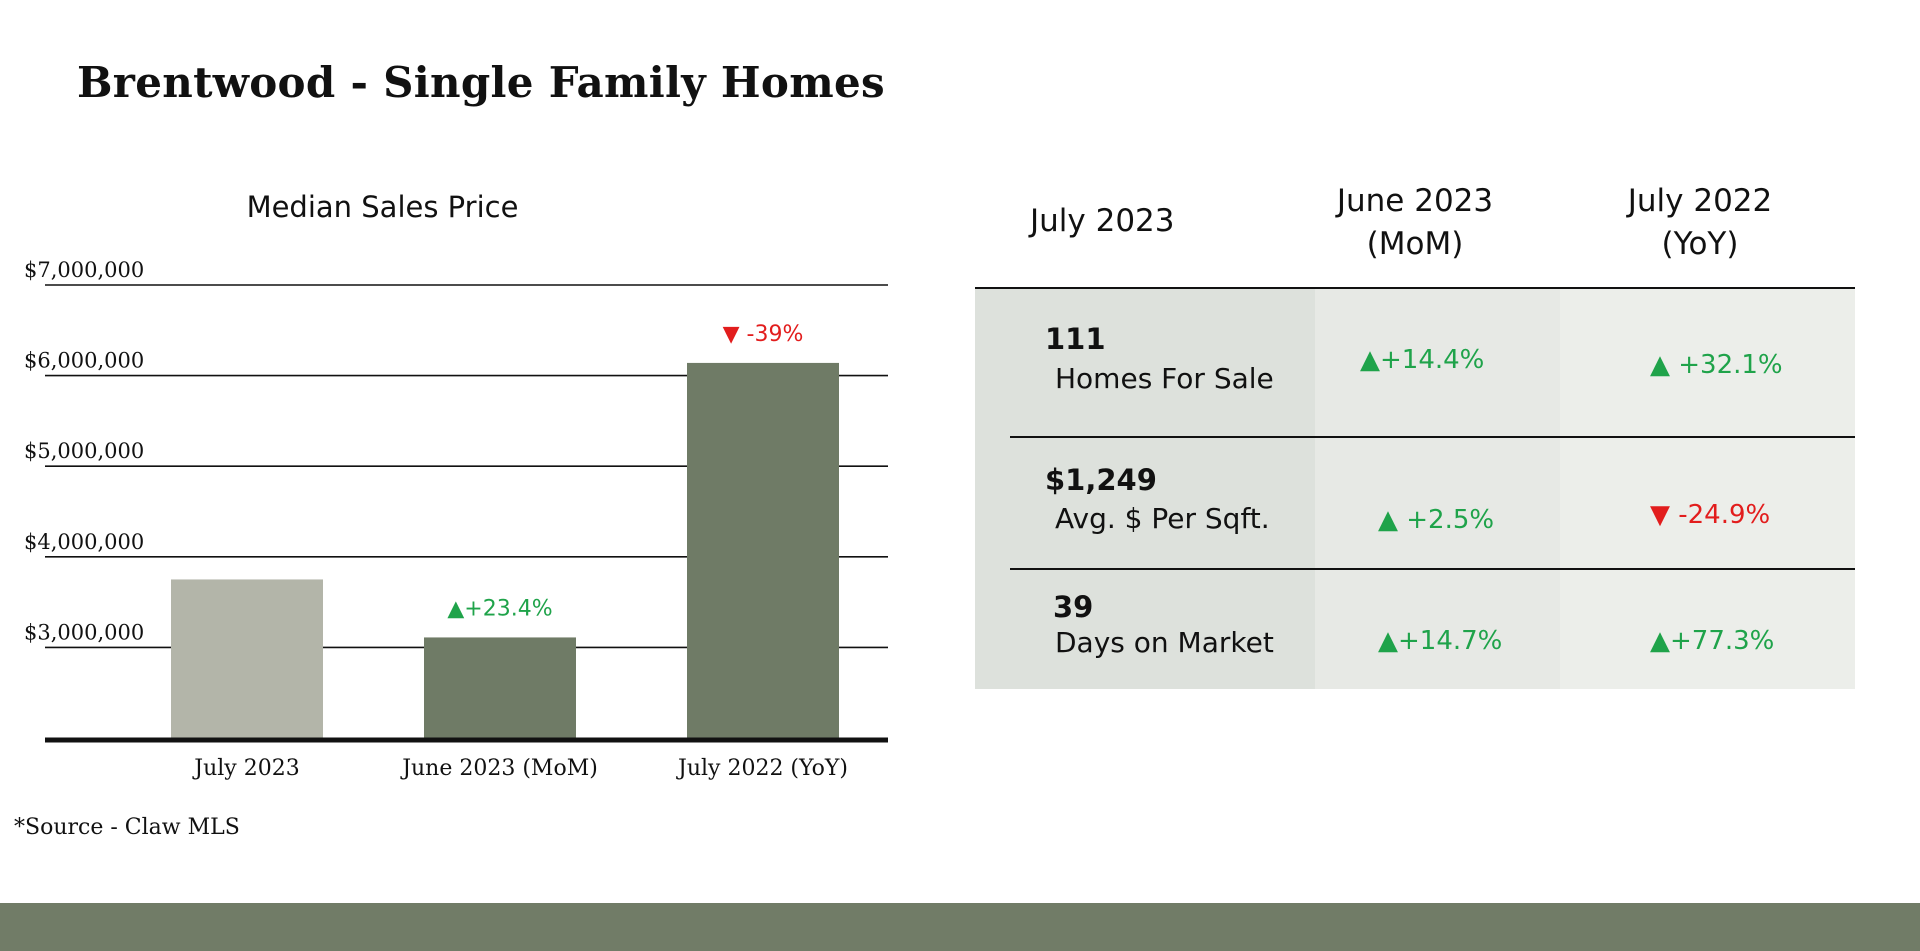  What do you see at coordinates (1700, 201) in the screenshot?
I see `header-yoy-line1: July 2022` at bounding box center [1700, 201].